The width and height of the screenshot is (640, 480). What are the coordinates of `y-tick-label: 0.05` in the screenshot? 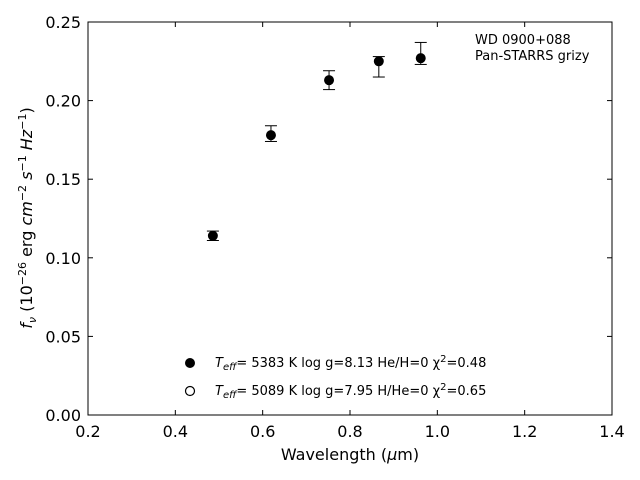 It's located at (63, 336).